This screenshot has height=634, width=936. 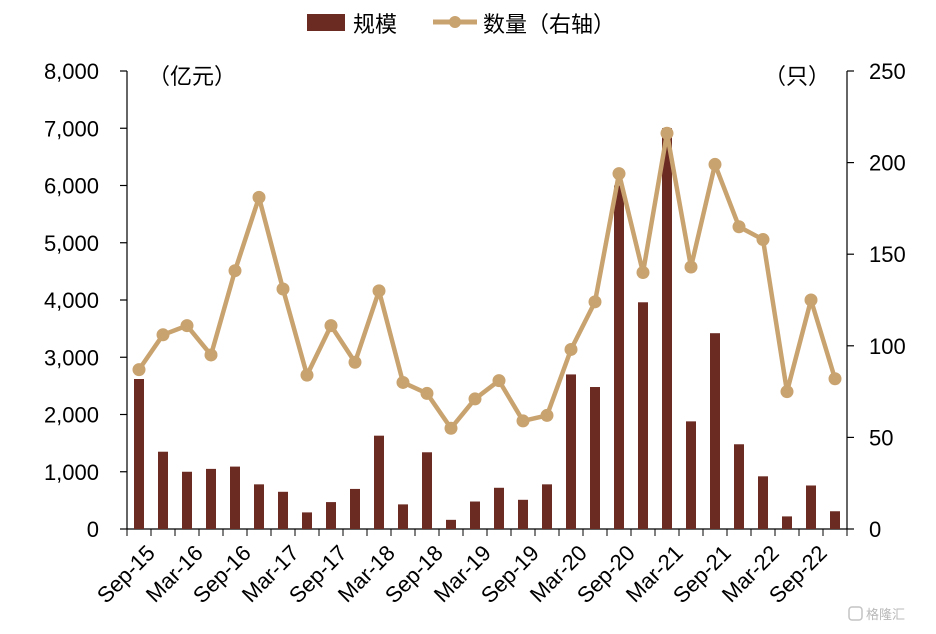 What do you see at coordinates (192, 77) in the screenshot?
I see `left-axis-unit: （亿元）` at bounding box center [192, 77].